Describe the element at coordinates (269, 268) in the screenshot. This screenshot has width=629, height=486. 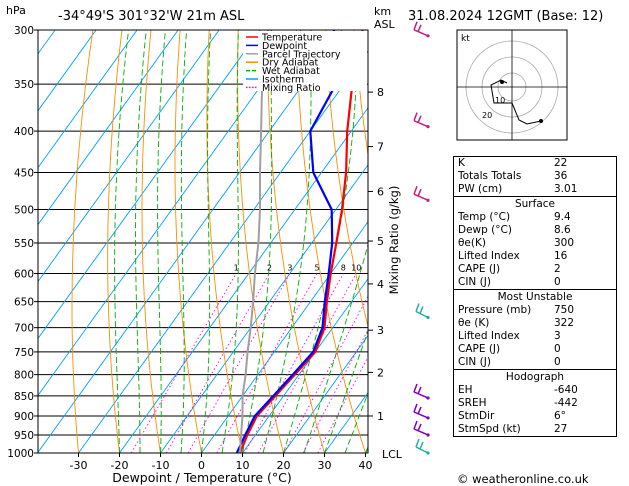
I see `mixing-ratio-label: 2` at that location.